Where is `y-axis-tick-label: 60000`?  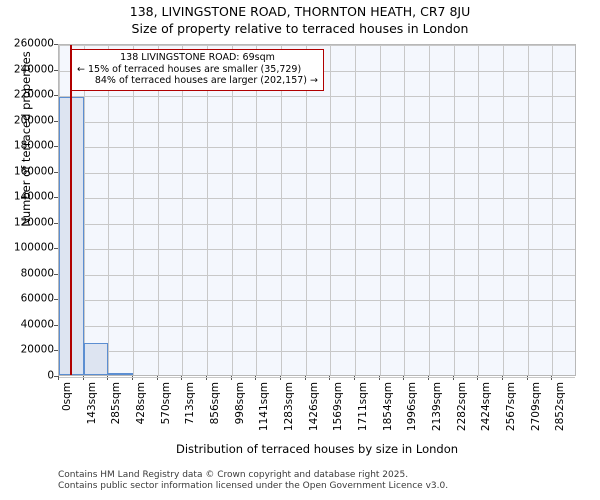
y-axis-tick-label: 60000 is located at coordinates (37, 298).